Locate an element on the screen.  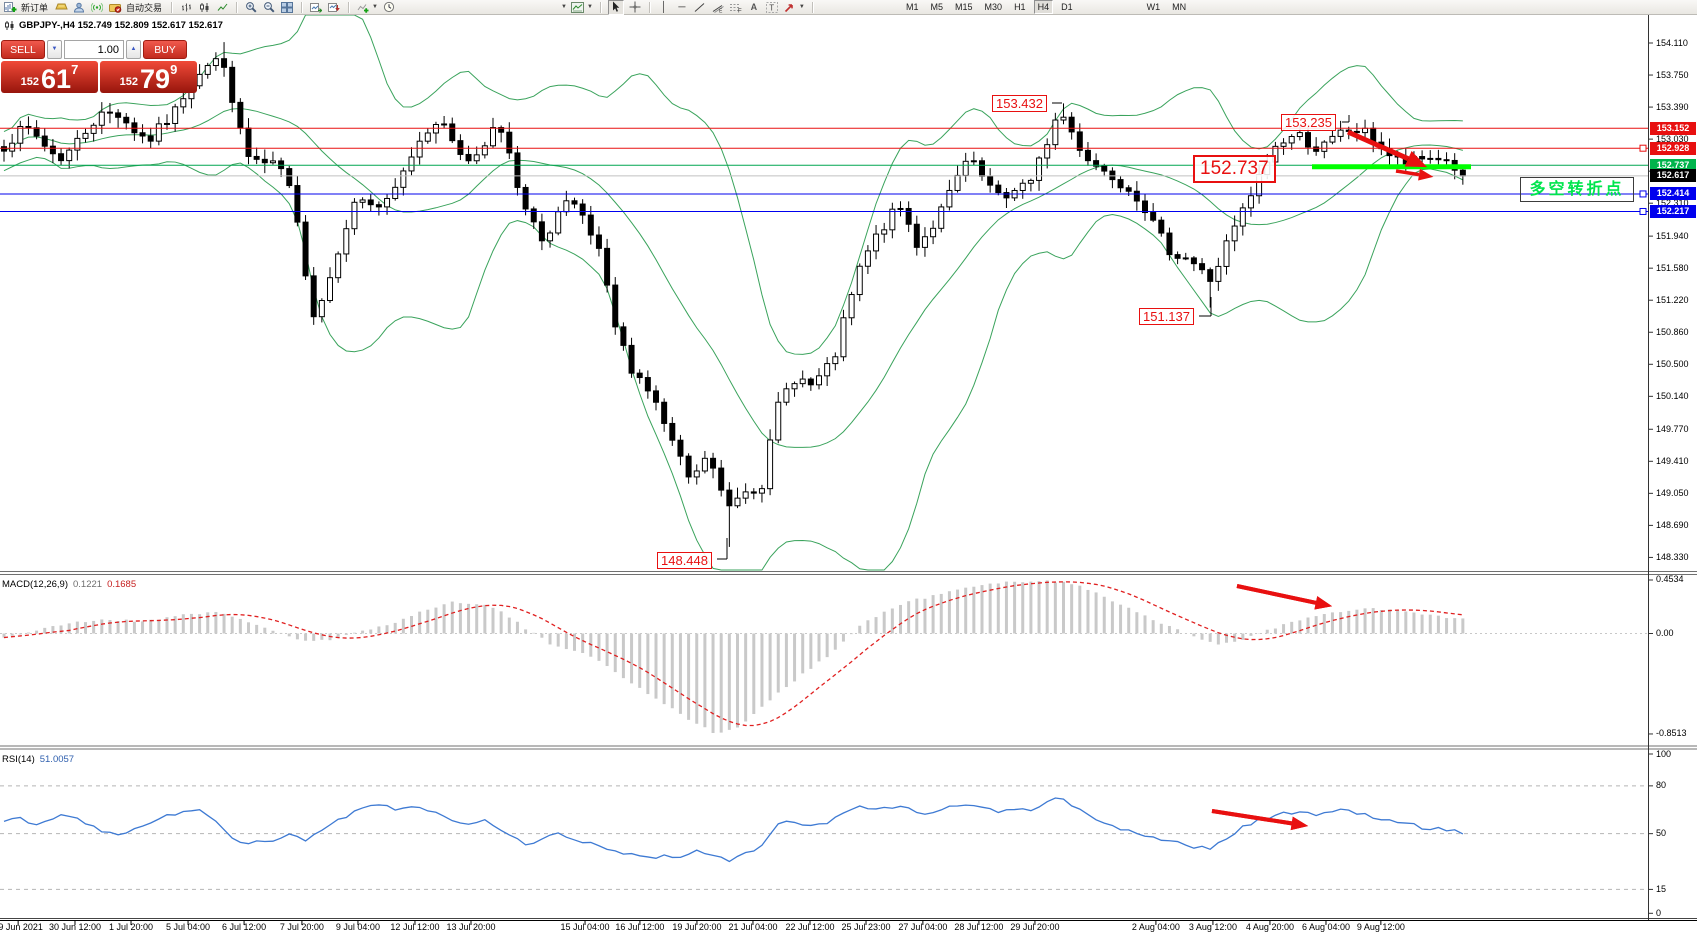
rsi-value: 51.0057 is located at coordinates (57, 759).